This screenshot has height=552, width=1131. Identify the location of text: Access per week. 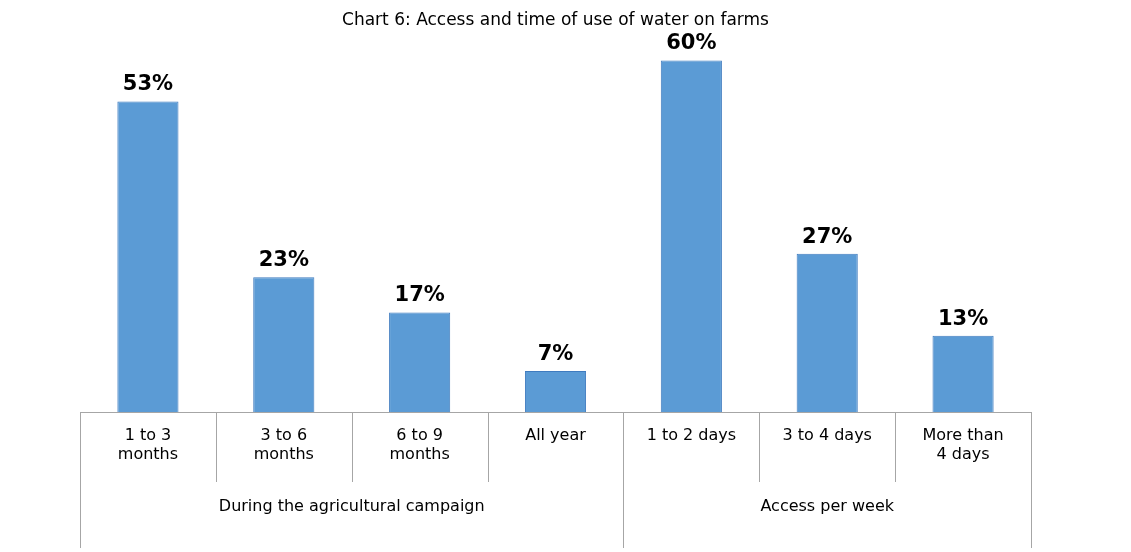
(827, 506).